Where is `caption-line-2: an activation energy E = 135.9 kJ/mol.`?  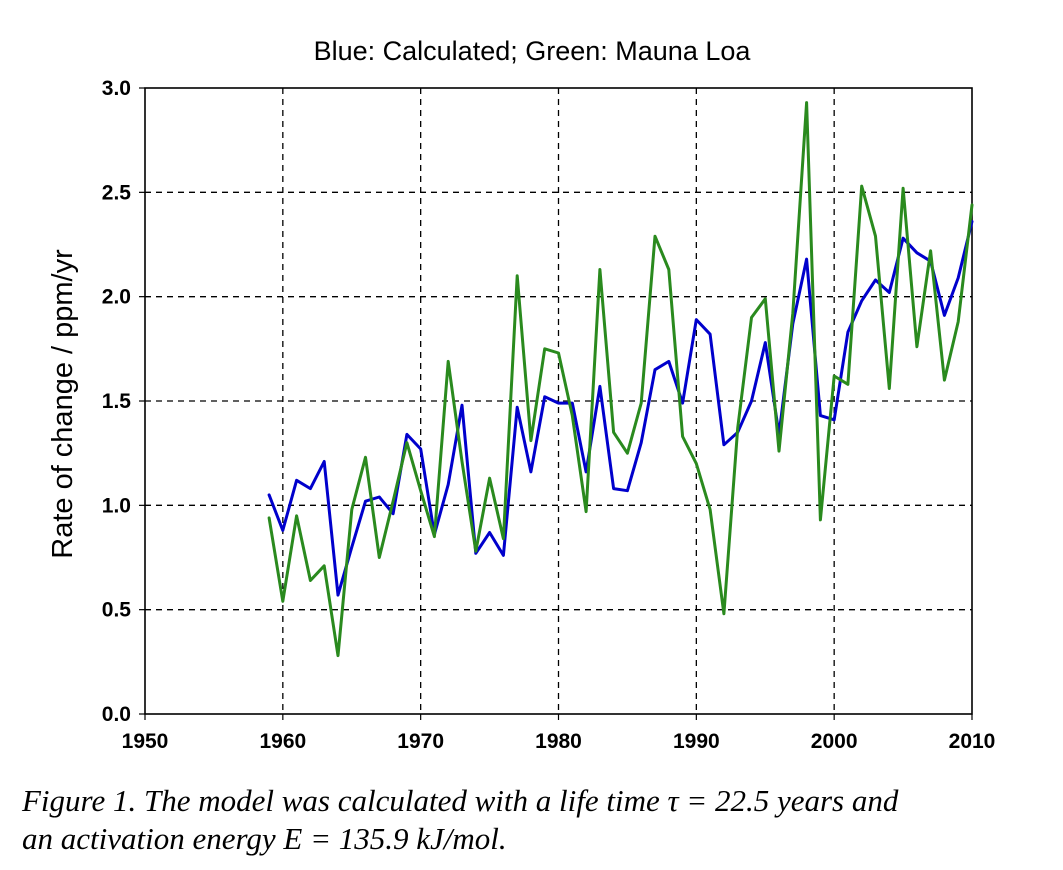 caption-line-2: an activation energy E = 135.9 kJ/mol. is located at coordinates (264, 838).